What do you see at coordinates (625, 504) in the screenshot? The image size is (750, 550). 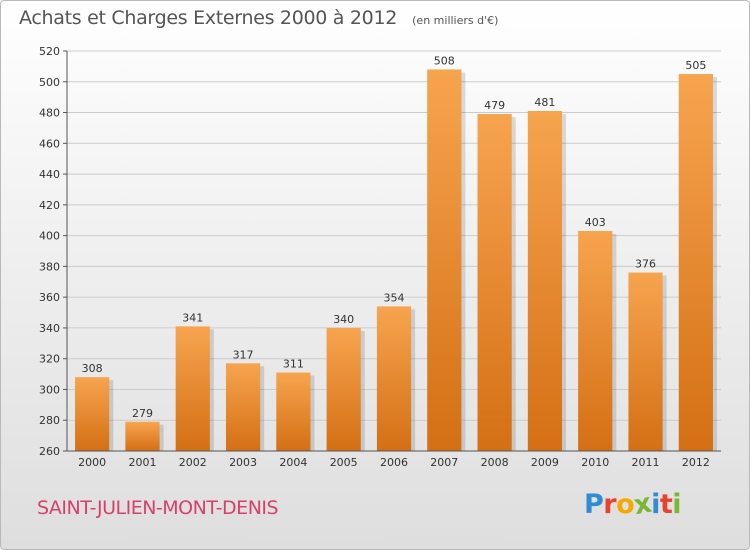 I see `logo-letter: o` at bounding box center [625, 504].